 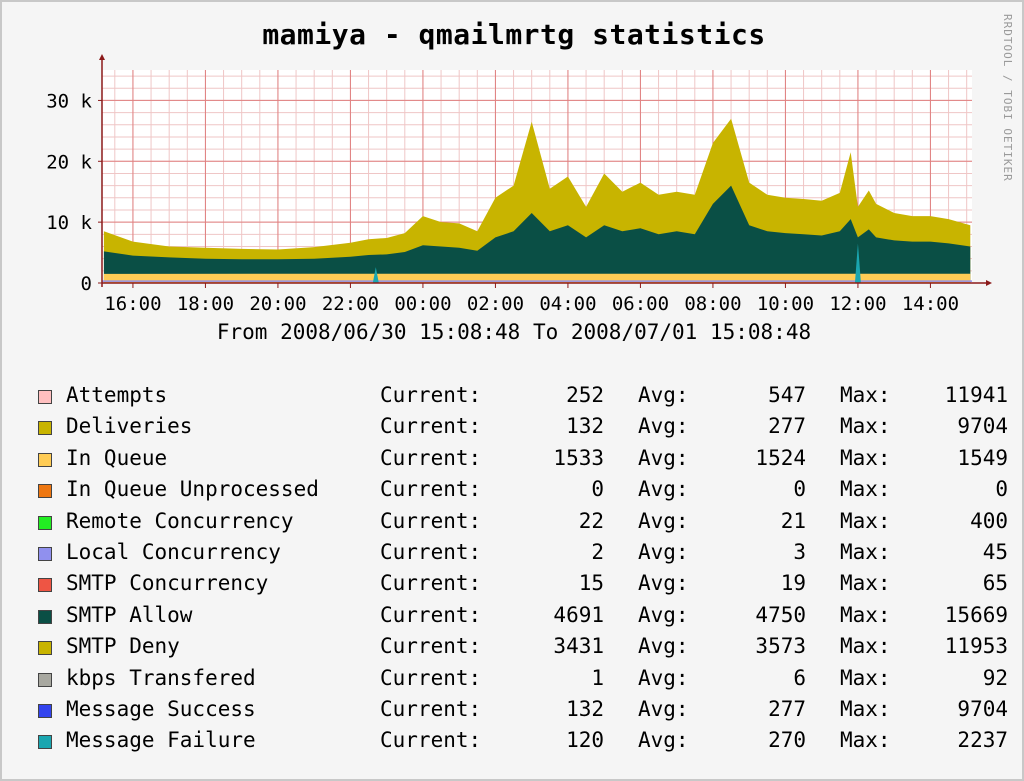 What do you see at coordinates (513, 649) in the screenshot?
I see `legend-row: SMTP Deny Current: 3431 Avg: 3573 Max: 11953` at bounding box center [513, 649].